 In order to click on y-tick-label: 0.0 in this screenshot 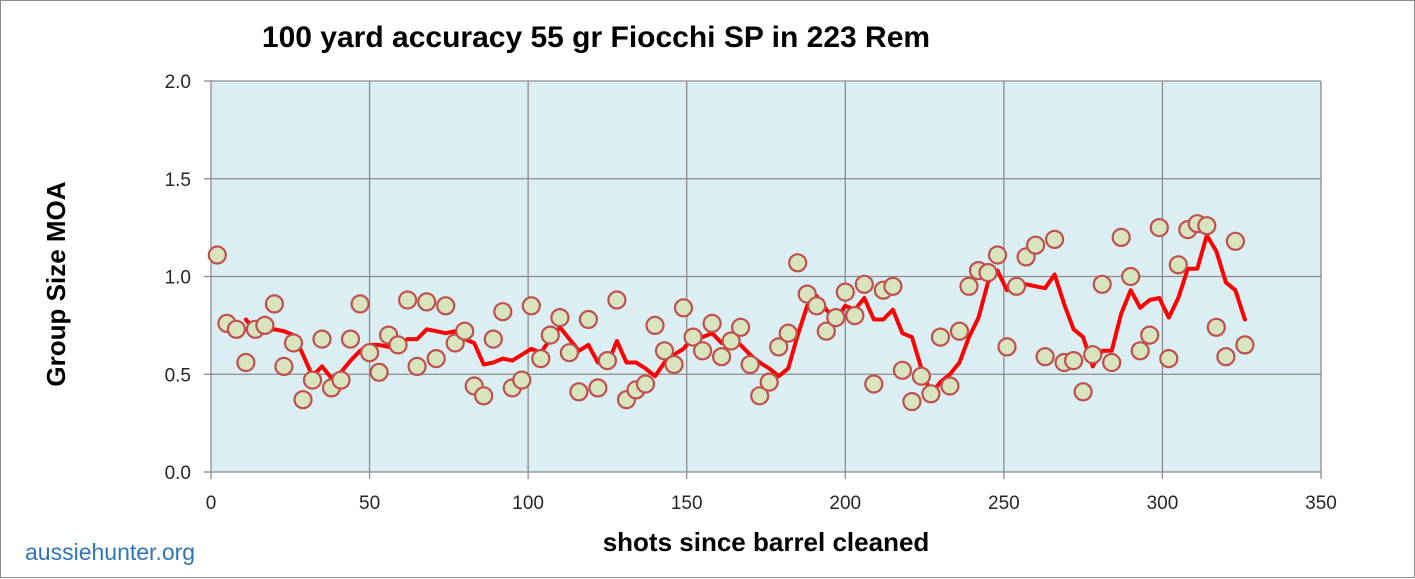, I will do `click(178, 473)`.